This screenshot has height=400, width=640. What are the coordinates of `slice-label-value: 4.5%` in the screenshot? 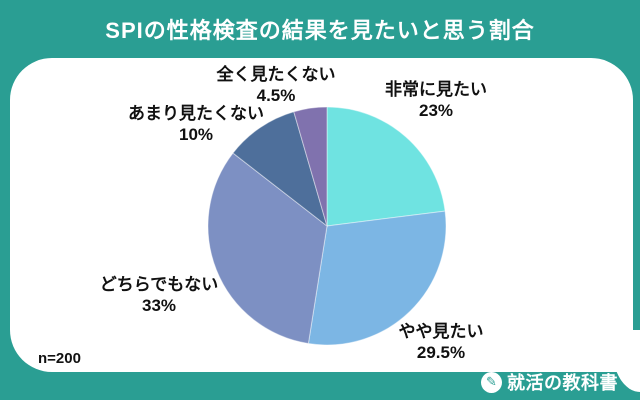 It's located at (276, 95).